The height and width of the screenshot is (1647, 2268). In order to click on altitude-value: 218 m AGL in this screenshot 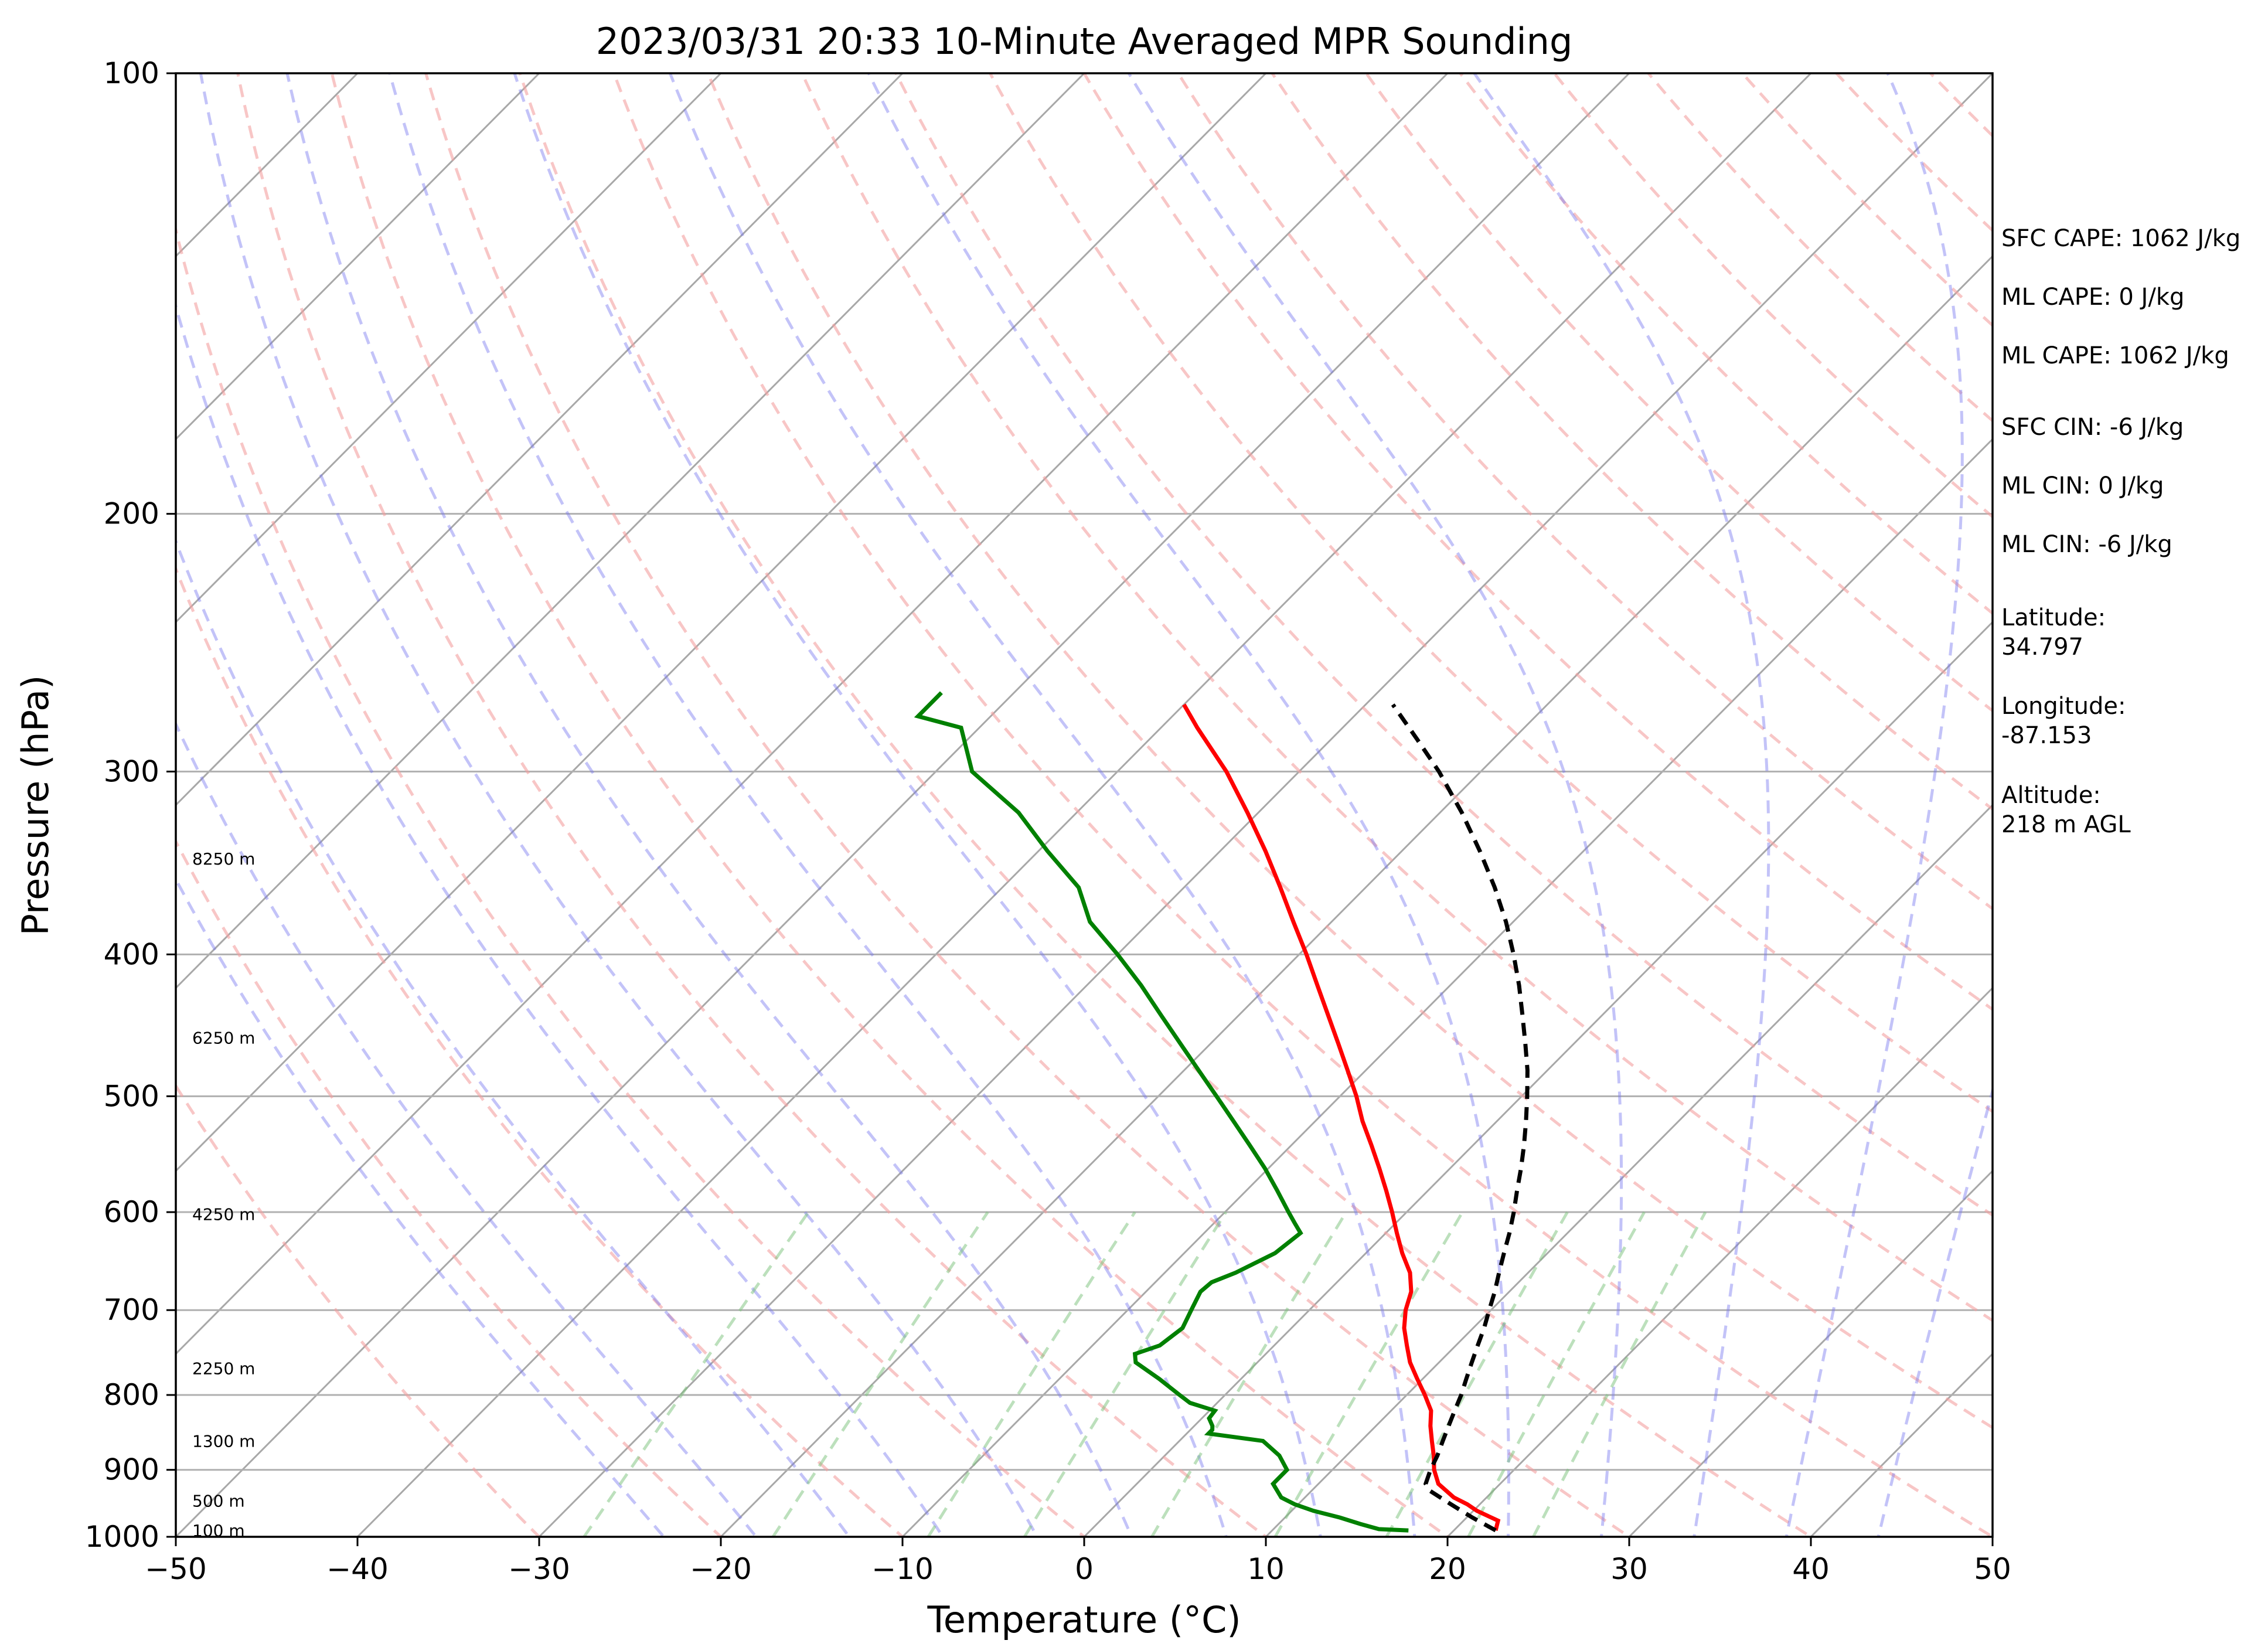, I will do `click(2066, 824)`.